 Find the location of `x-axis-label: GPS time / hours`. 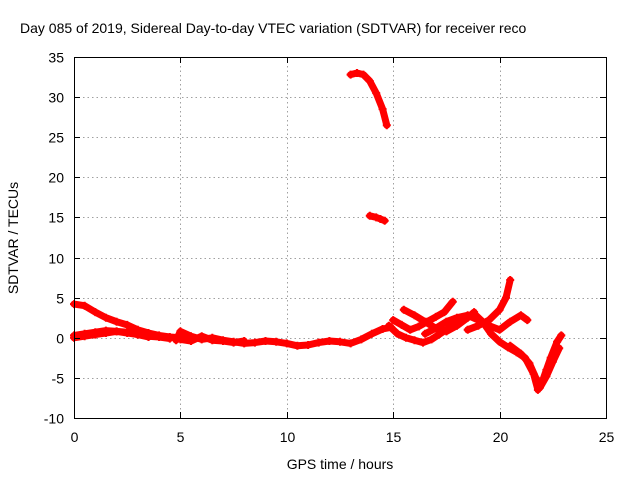

x-axis-label: GPS time / hours is located at coordinates (340, 464).